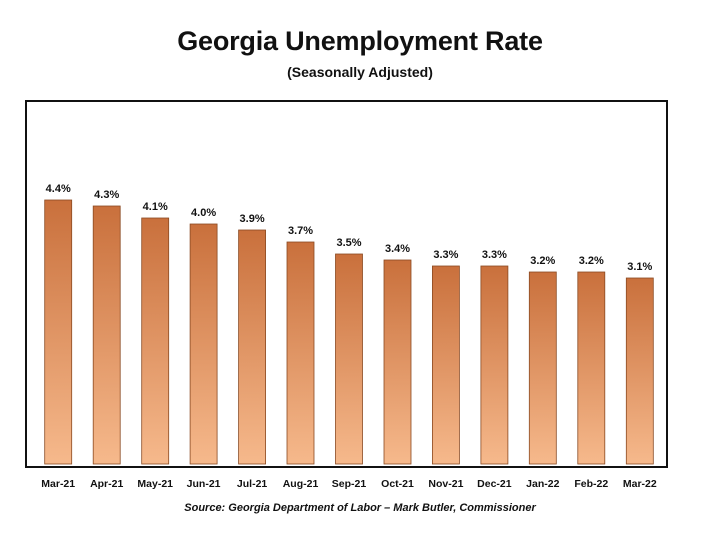 This screenshot has height=539, width=720. Describe the element at coordinates (348, 243) in the screenshot. I see `data-label-Sep-21: 3.5%` at that location.